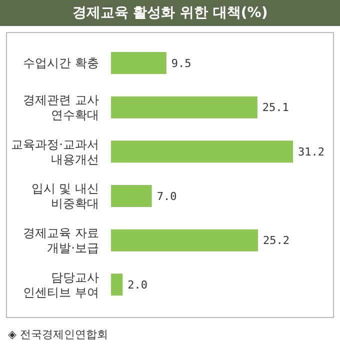 This screenshot has height=350, width=340. I want to click on data-label: 25.2, so click(276, 241).